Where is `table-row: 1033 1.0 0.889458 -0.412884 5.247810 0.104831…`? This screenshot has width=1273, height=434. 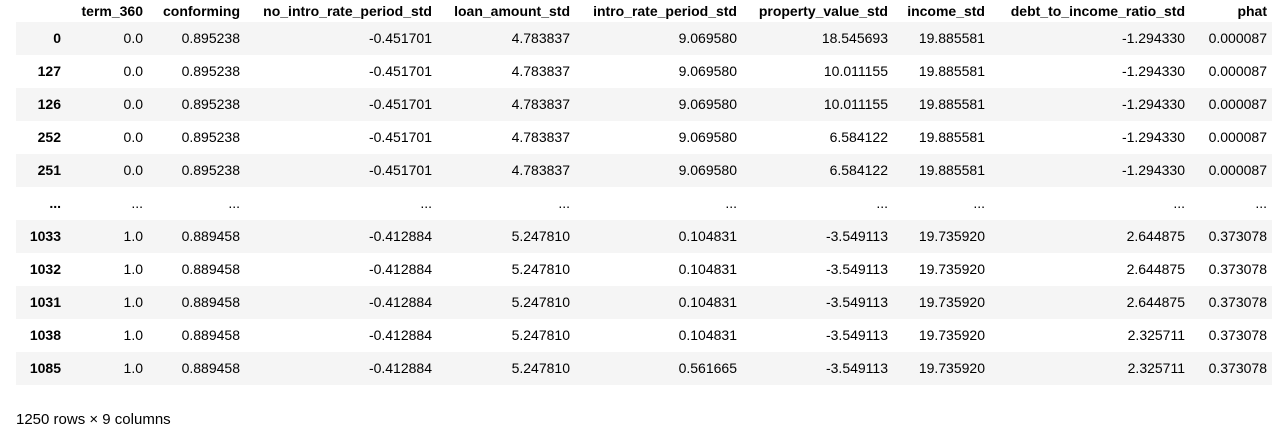 table-row: 1033 1.0 0.889458 -0.412884 5.247810 0.104831… is located at coordinates (644, 236).